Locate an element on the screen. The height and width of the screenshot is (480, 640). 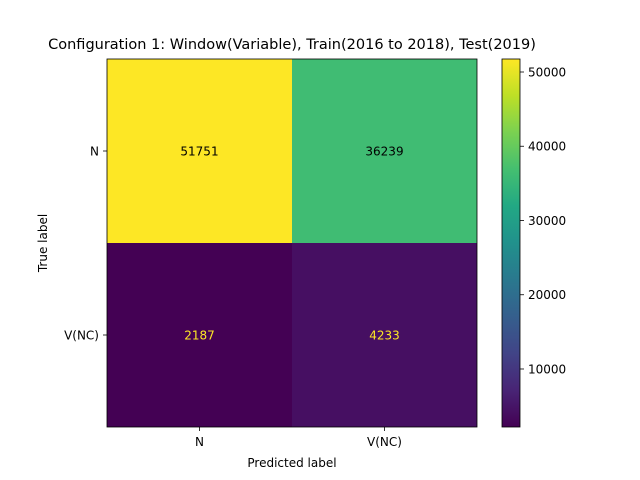
x-tick-label: V(NC) is located at coordinates (384, 442).